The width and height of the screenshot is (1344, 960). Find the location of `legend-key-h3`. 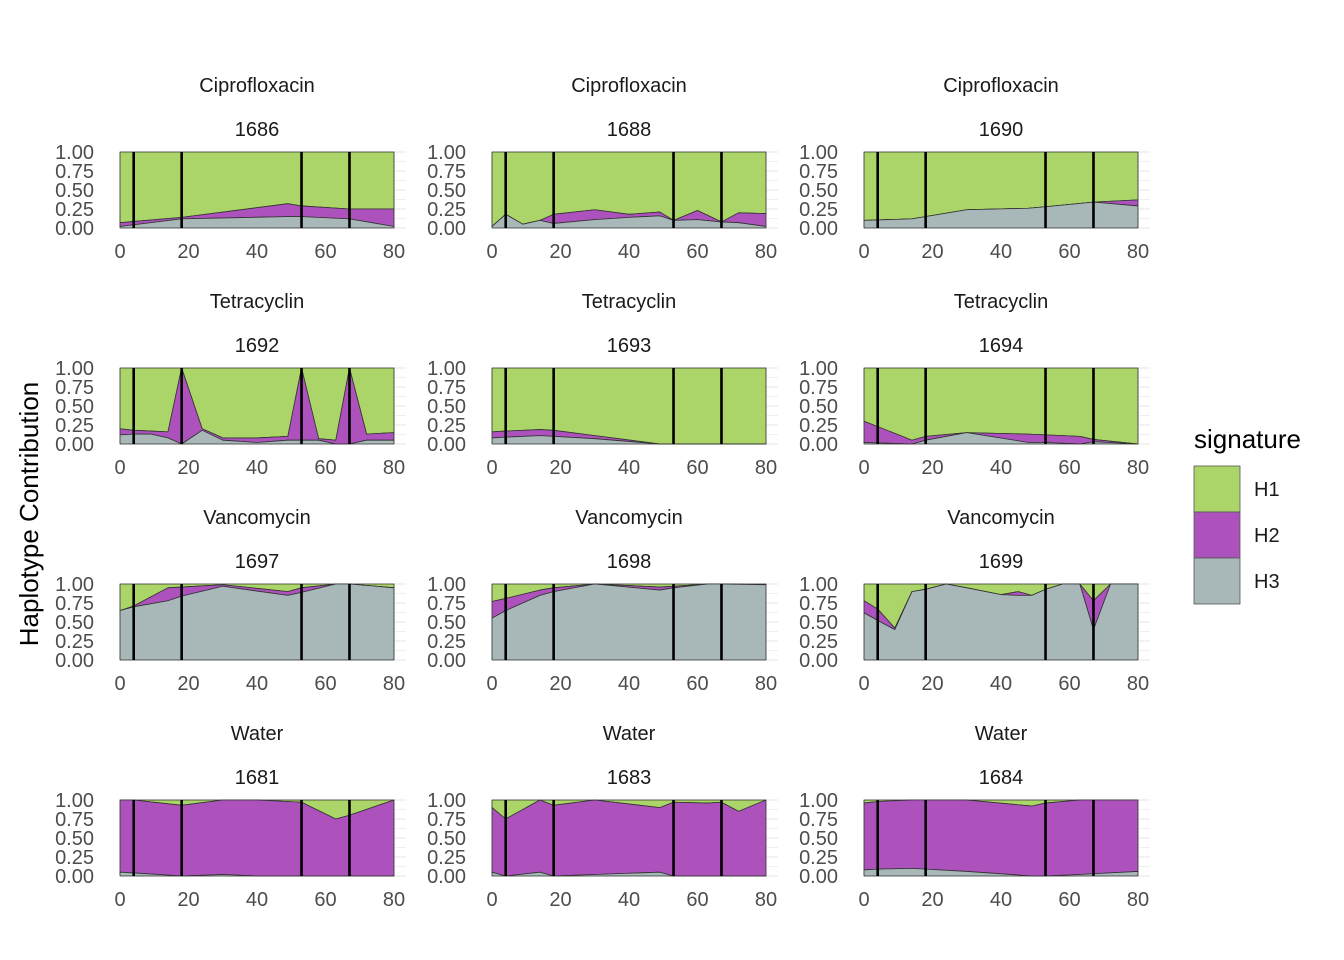

legend-key-h3 is located at coordinates (1217, 581).